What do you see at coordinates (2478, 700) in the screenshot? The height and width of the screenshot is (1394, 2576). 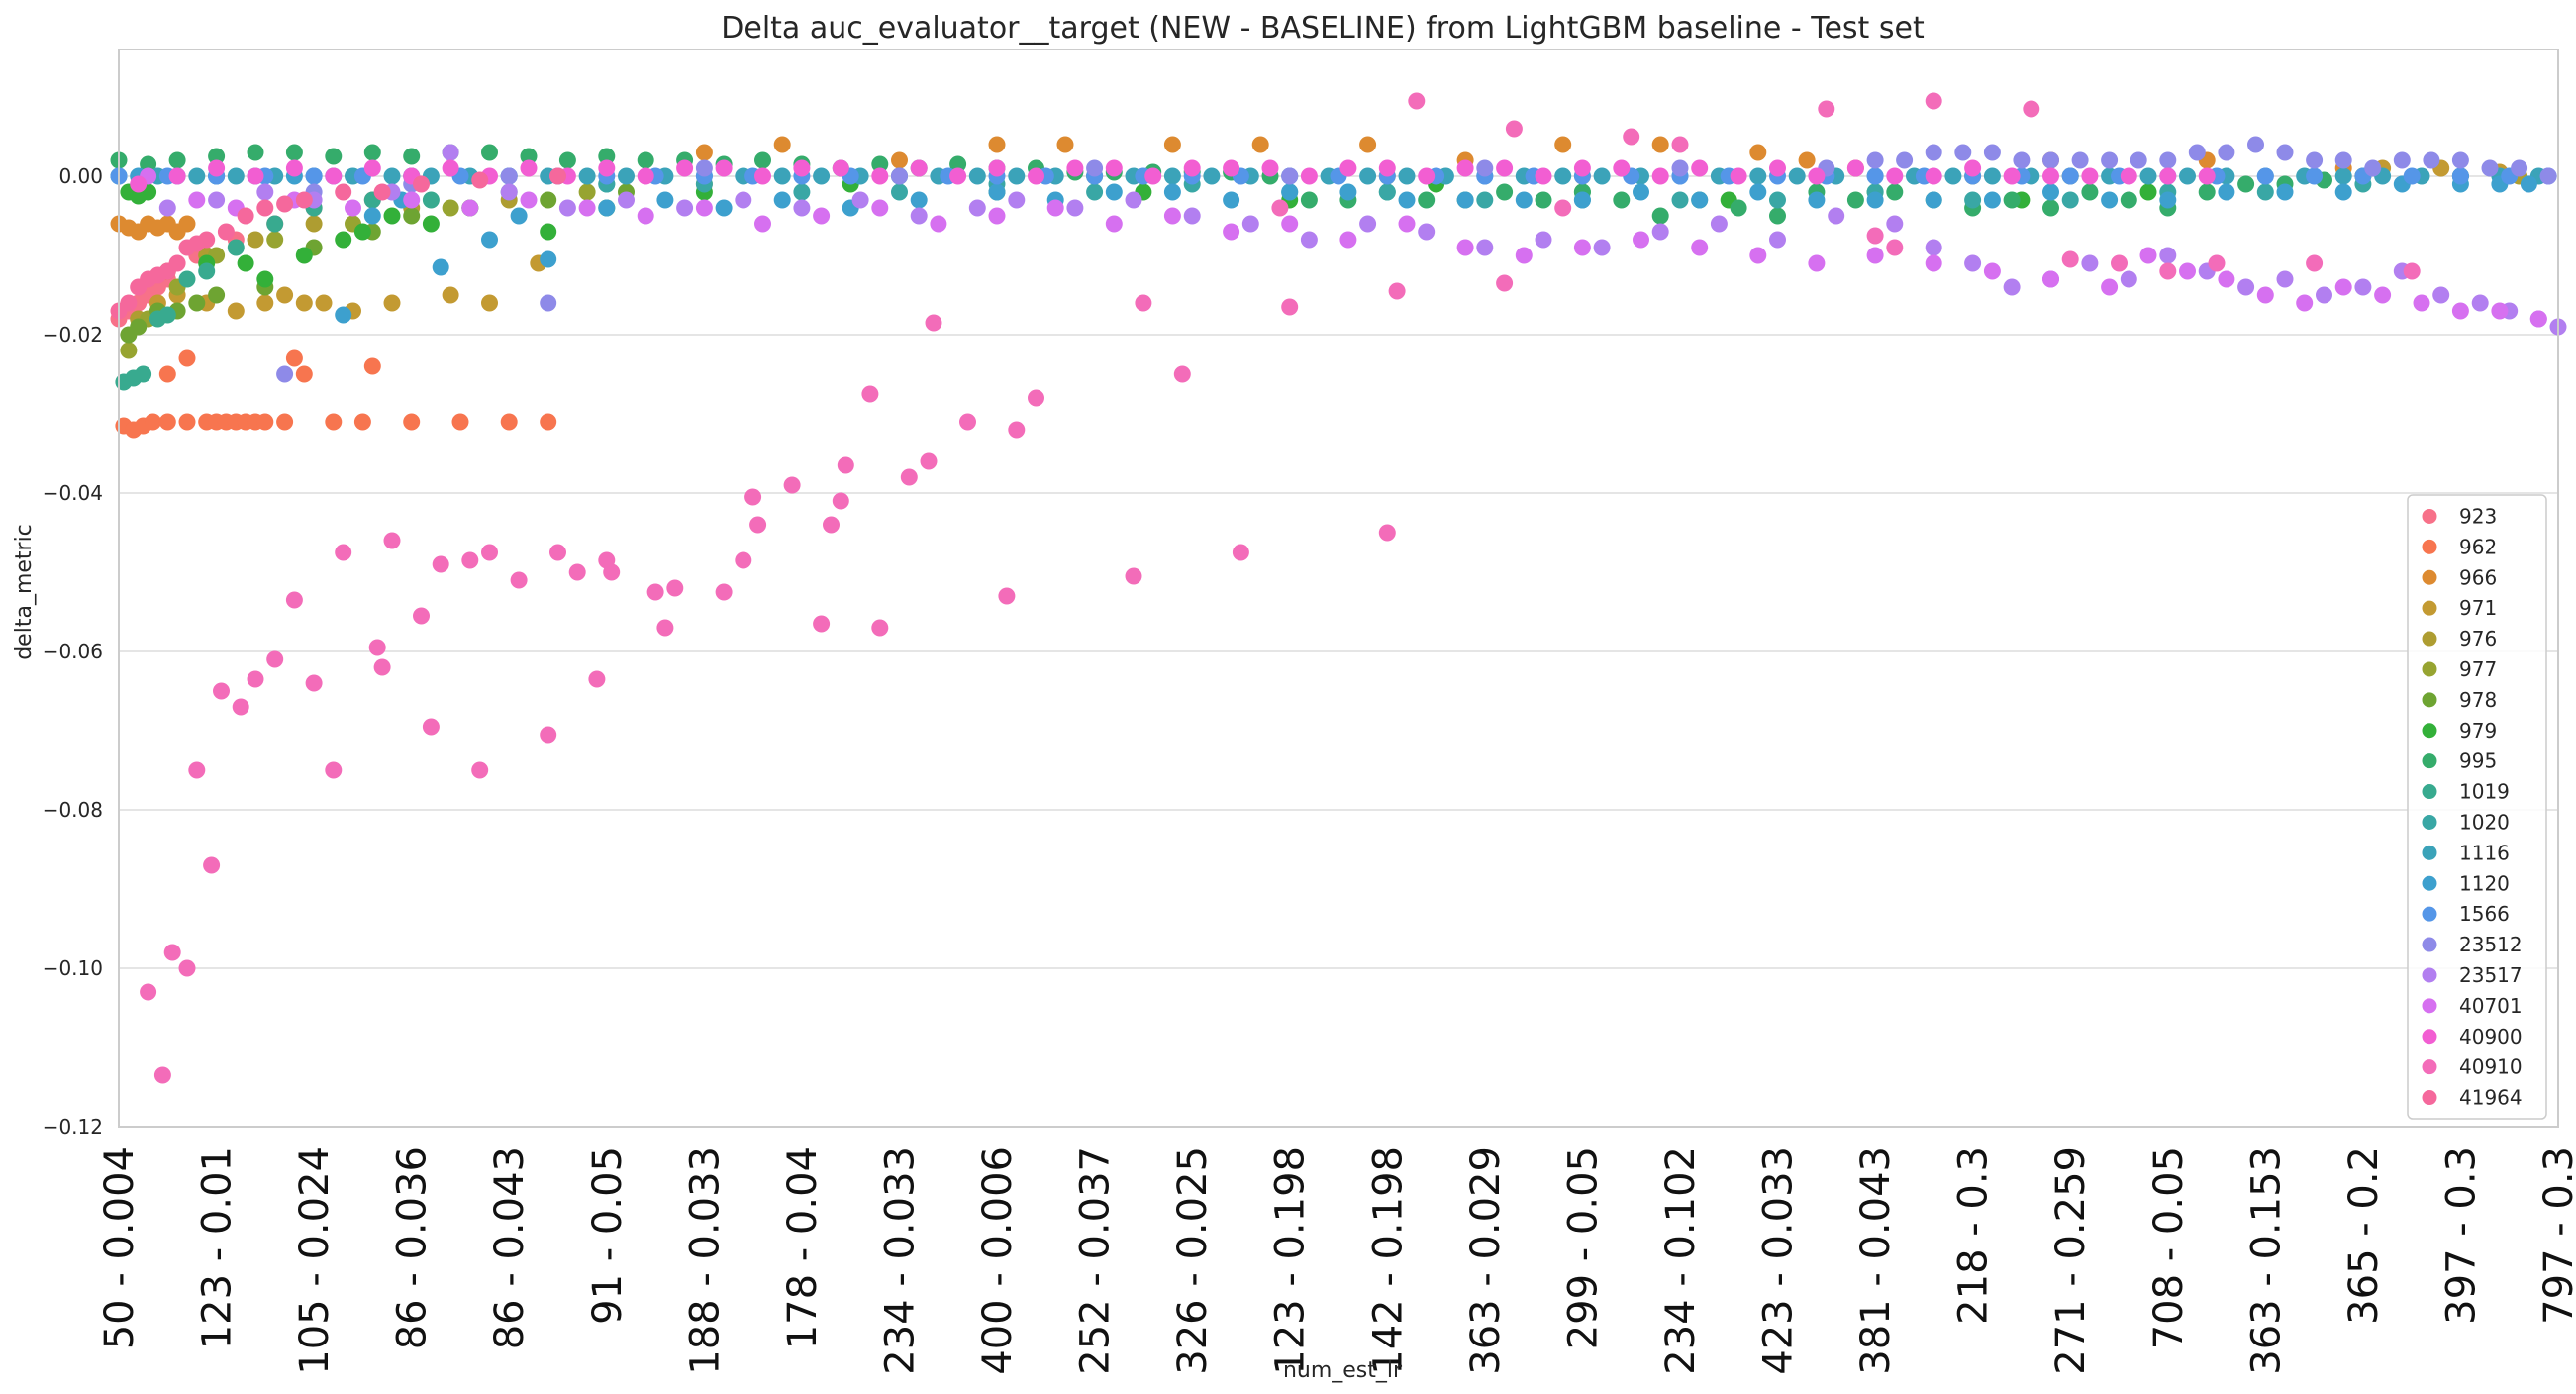 I see `legend-label: 978` at bounding box center [2478, 700].